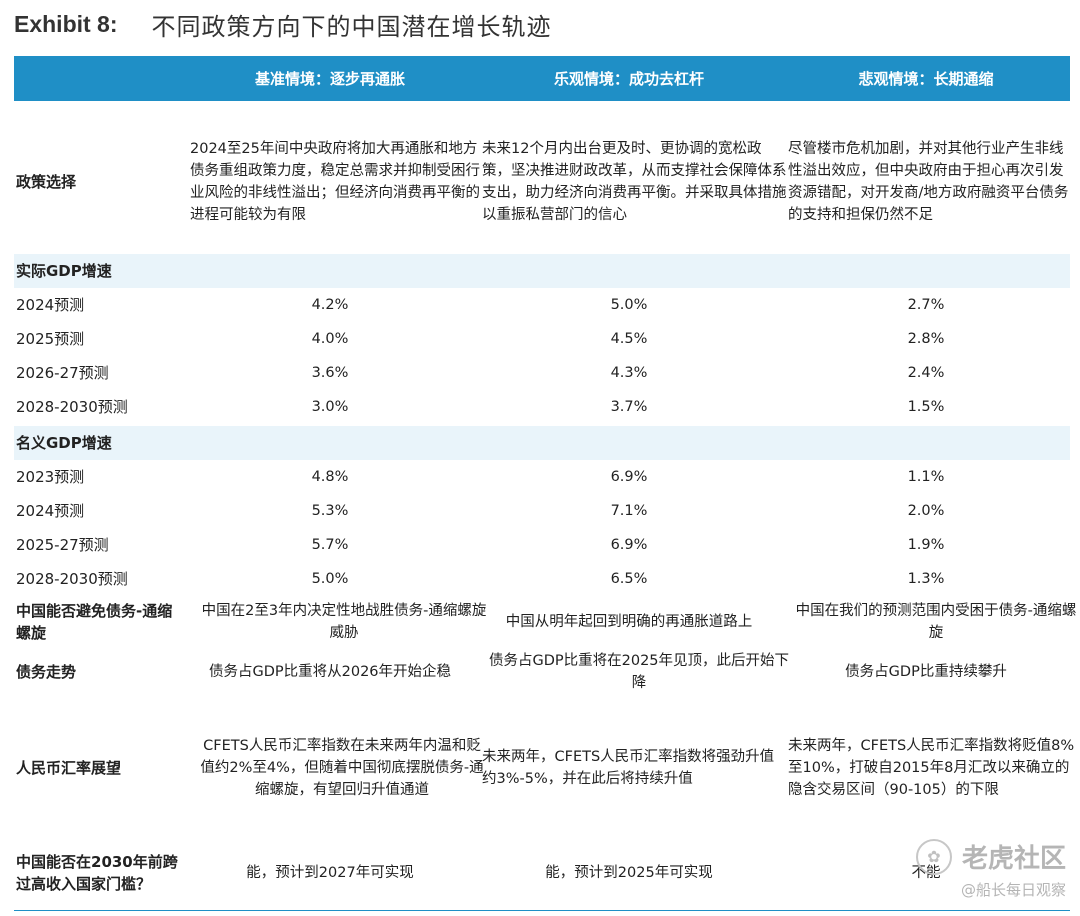 This screenshot has height=916, width=1080. I want to click on table-row: 2028-2030预测 3.0% 3.7% 1.5%, so click(542, 407).